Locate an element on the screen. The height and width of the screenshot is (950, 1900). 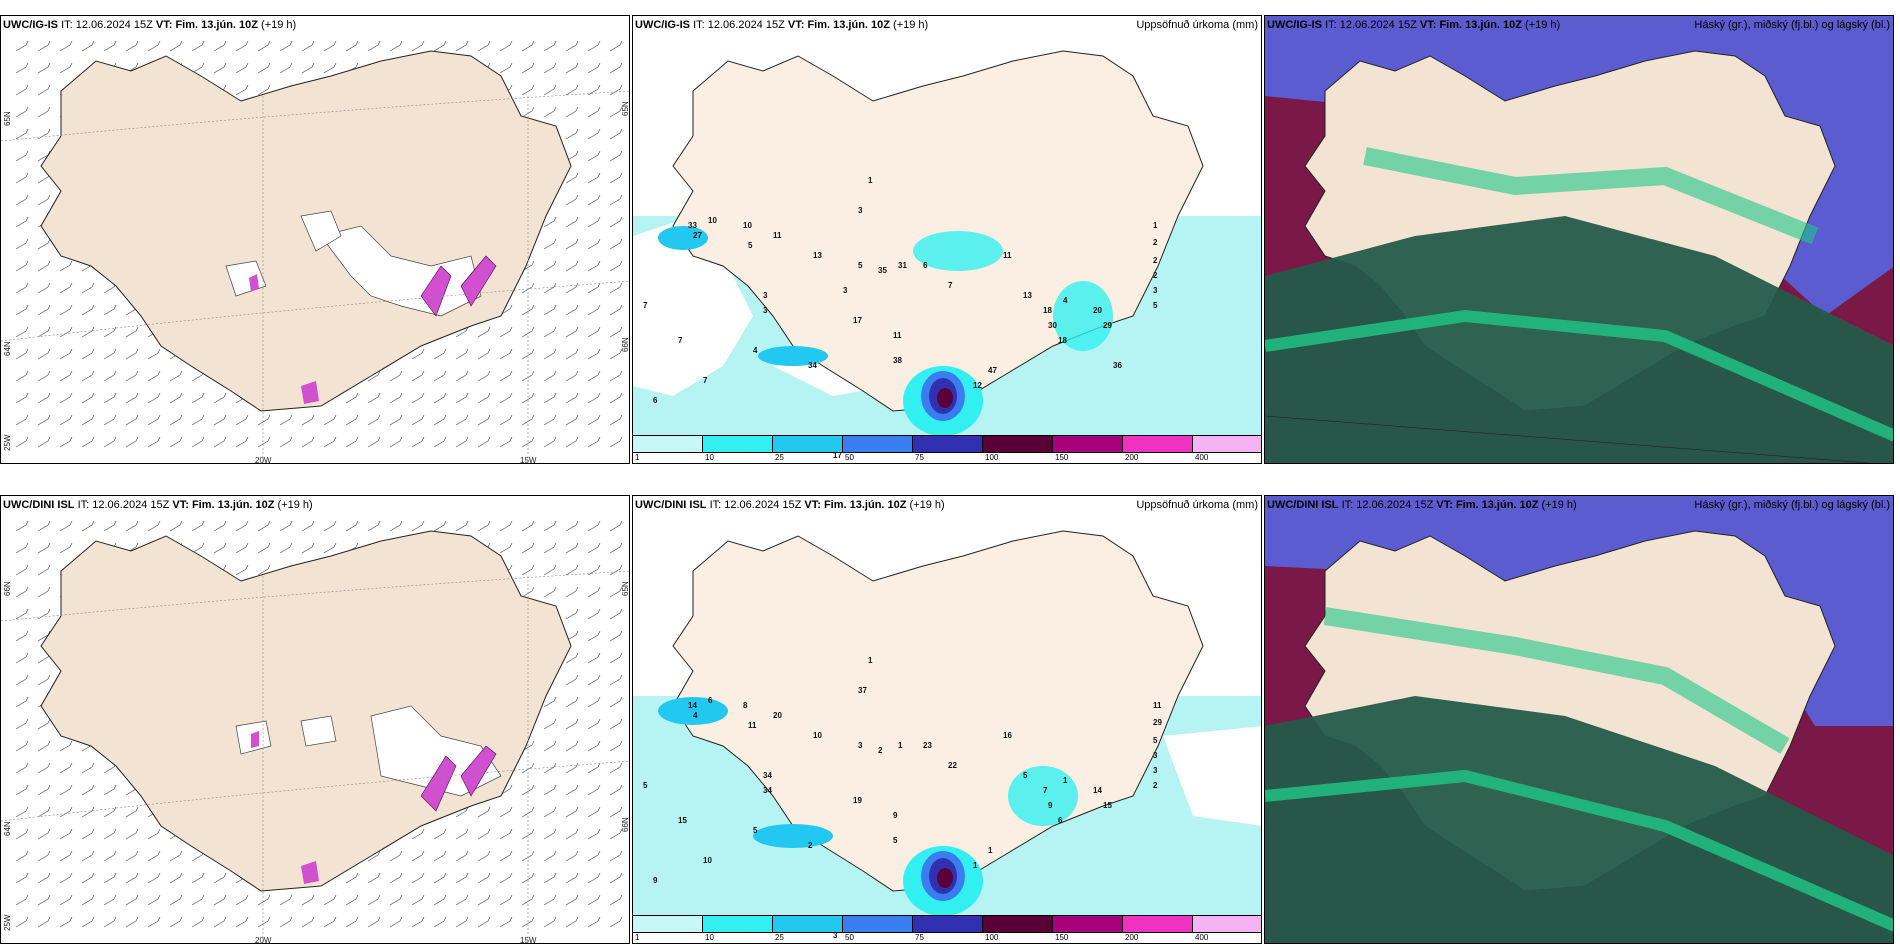
precip-value: 47 is located at coordinates (992, 370).